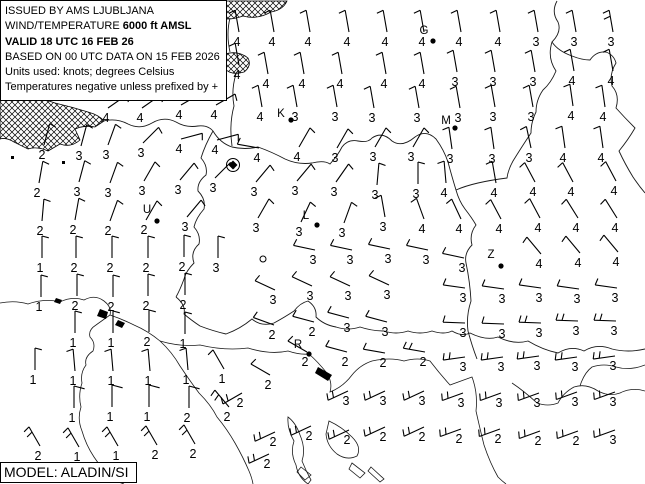  I want to click on station-label: R, so click(298, 345).